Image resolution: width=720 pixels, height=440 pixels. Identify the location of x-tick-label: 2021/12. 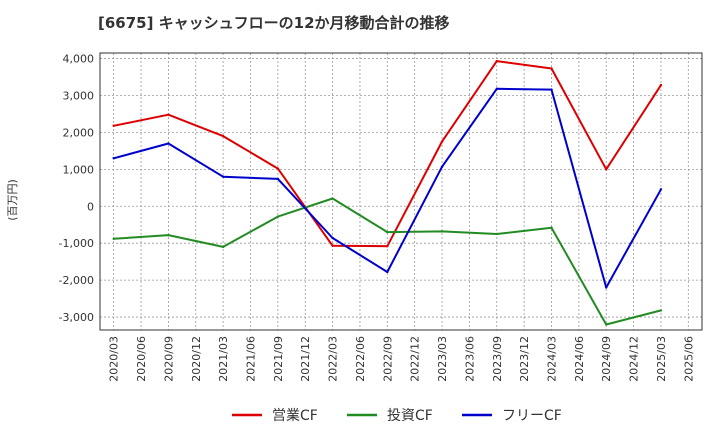
(305, 359).